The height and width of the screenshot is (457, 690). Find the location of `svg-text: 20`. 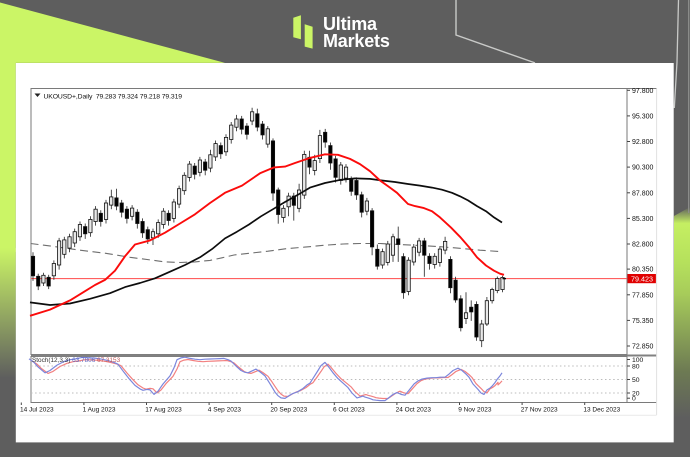

svg-text: 20 is located at coordinates (636, 394).